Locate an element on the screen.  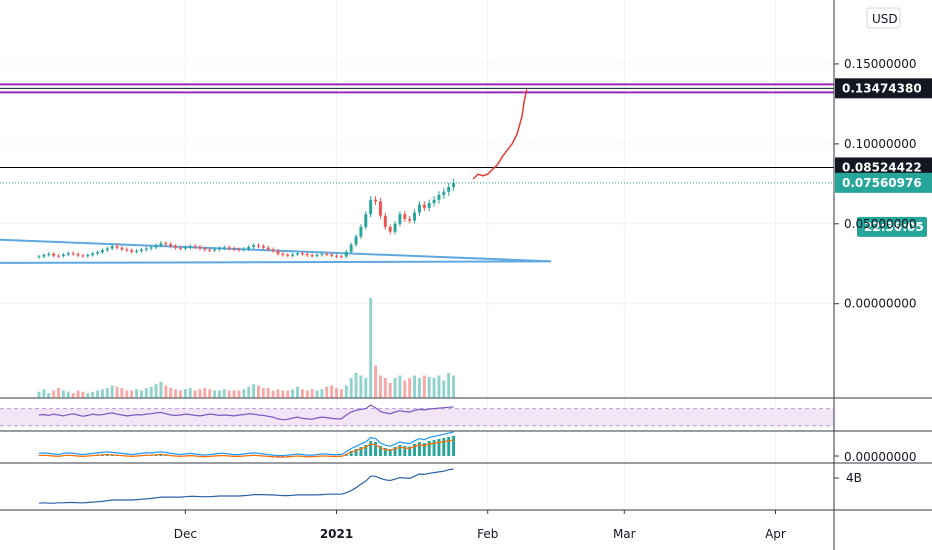
trendlines is located at coordinates (276, 251).